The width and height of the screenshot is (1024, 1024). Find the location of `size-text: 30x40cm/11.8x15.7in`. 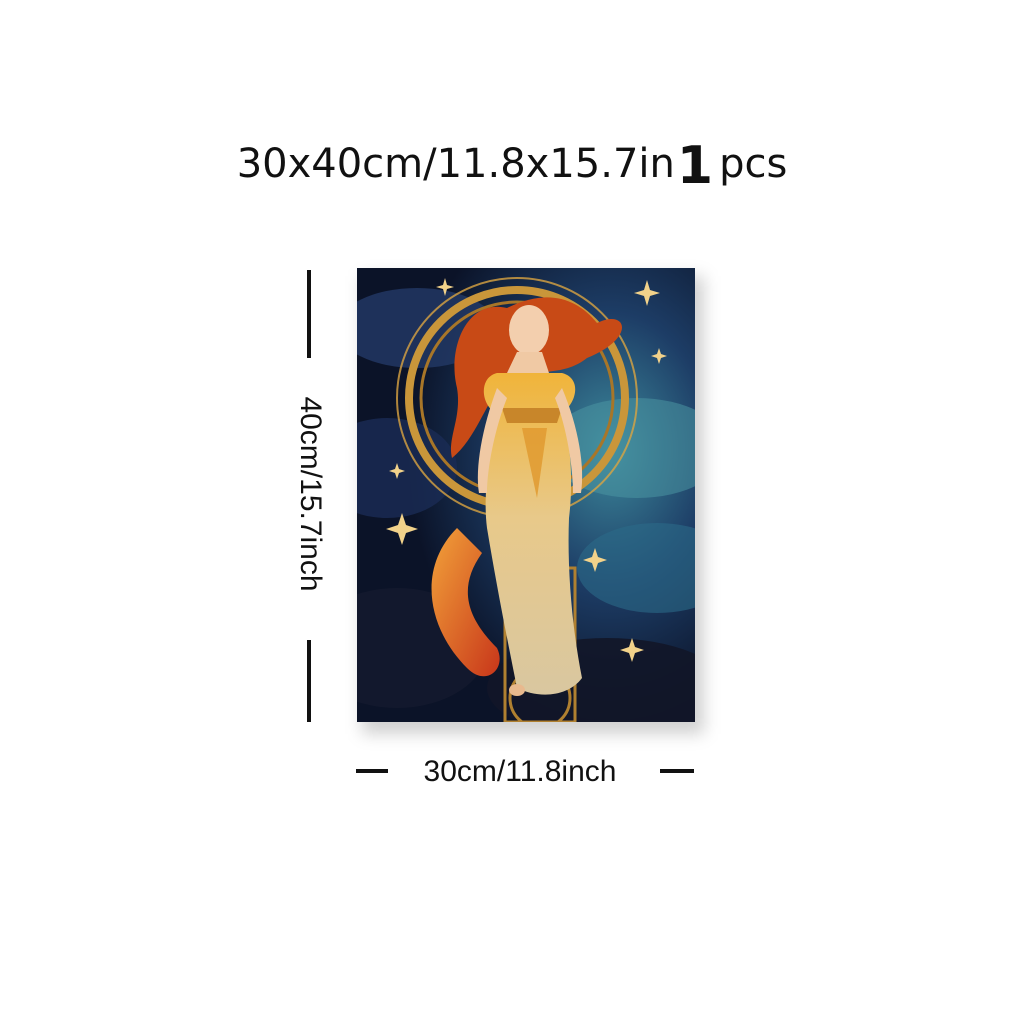

size-text: 30x40cm/11.8x15.7in is located at coordinates (455, 164).